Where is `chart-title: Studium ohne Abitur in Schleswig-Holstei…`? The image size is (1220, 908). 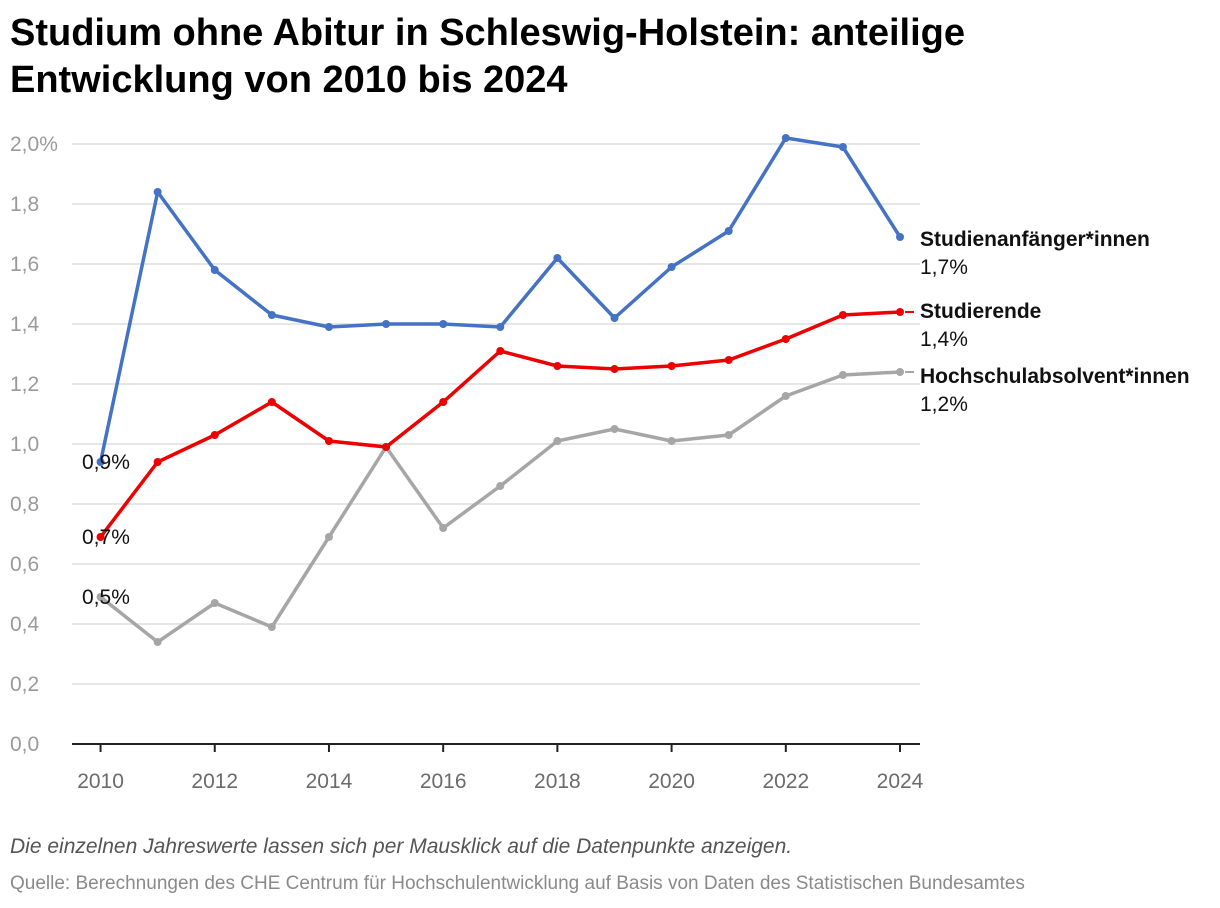
chart-title: Studium ohne Abitur in Schleswig-Holstei… is located at coordinates (487, 56).